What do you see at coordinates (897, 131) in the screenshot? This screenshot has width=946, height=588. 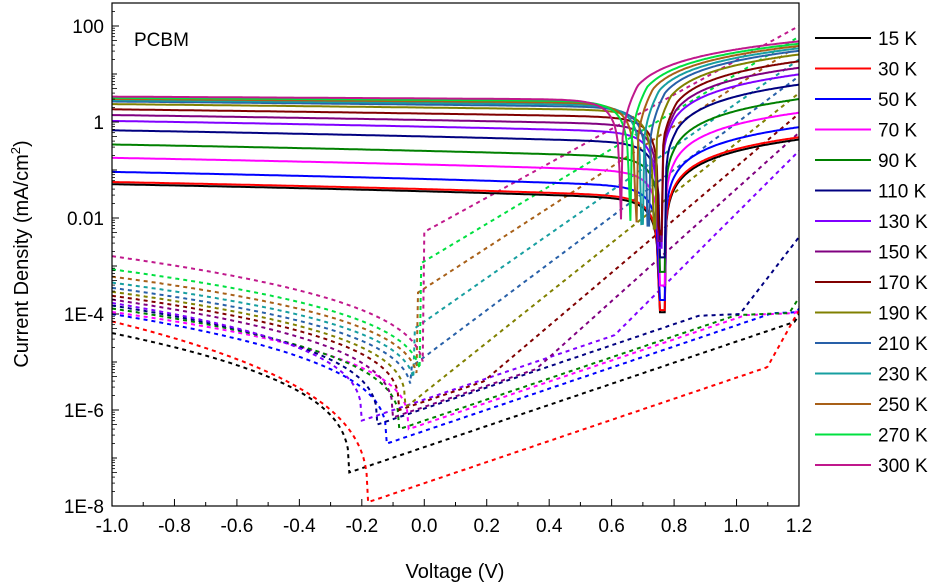 I see `legend-label: 70 K` at bounding box center [897, 131].